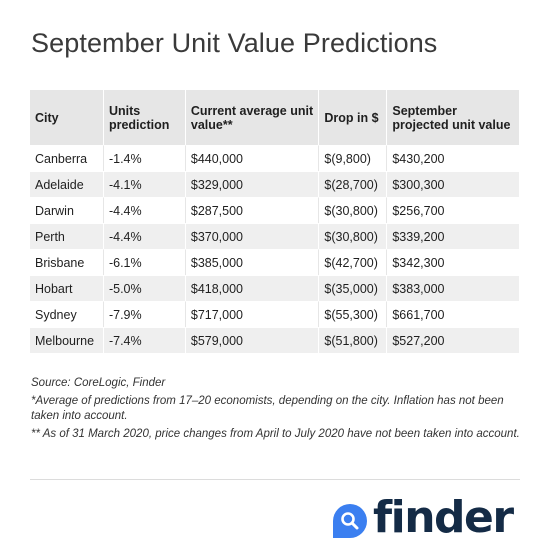  I want to click on cell-city: Perth, so click(67, 236).